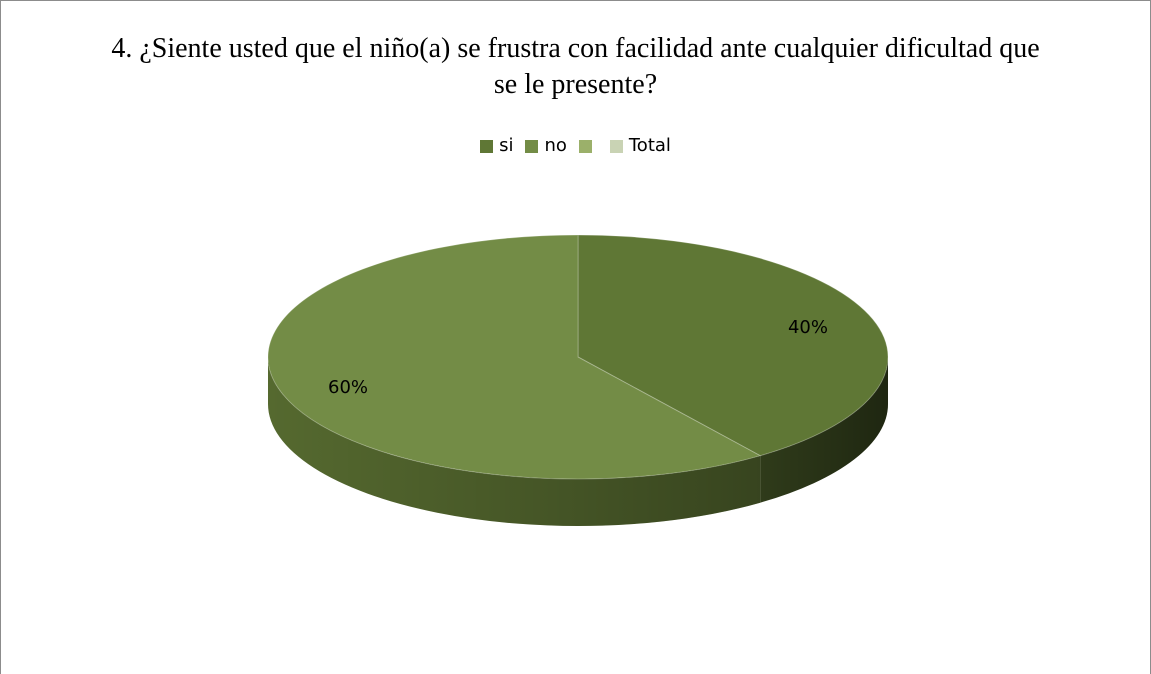  Describe the element at coordinates (616, 146) in the screenshot. I see `legend-swatch-total` at that location.